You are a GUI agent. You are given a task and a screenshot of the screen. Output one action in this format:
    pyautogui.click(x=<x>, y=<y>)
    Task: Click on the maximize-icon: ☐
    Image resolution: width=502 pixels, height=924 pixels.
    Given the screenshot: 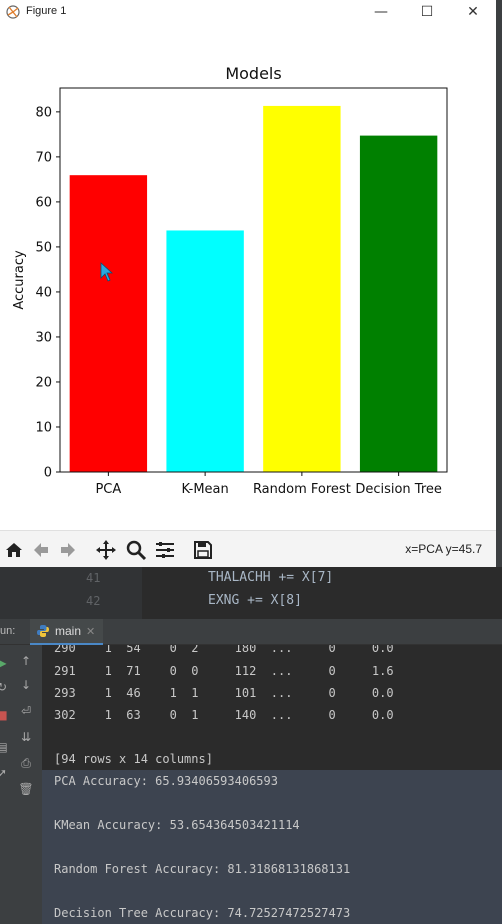 What is the action you would take?
    pyautogui.click(x=427, y=12)
    